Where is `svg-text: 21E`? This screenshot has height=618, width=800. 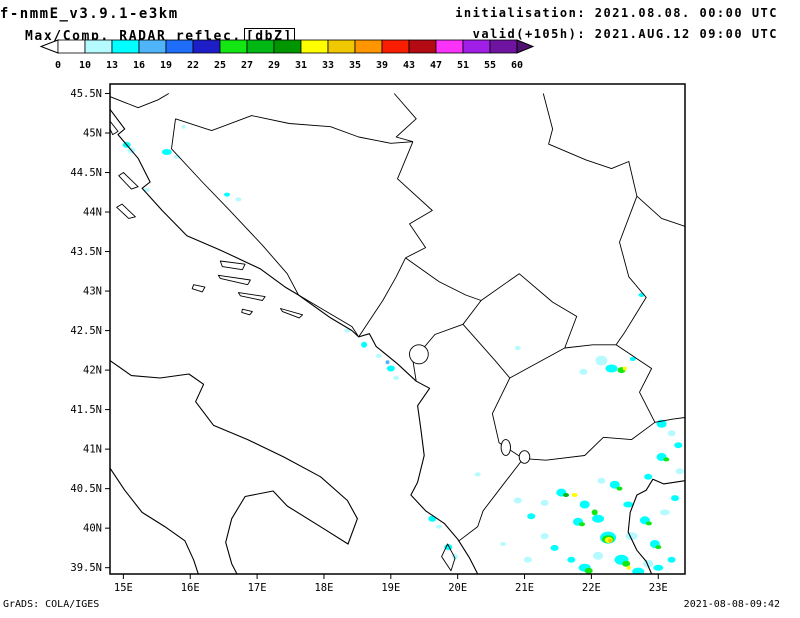
svg-text: 21E is located at coordinates (524, 588).